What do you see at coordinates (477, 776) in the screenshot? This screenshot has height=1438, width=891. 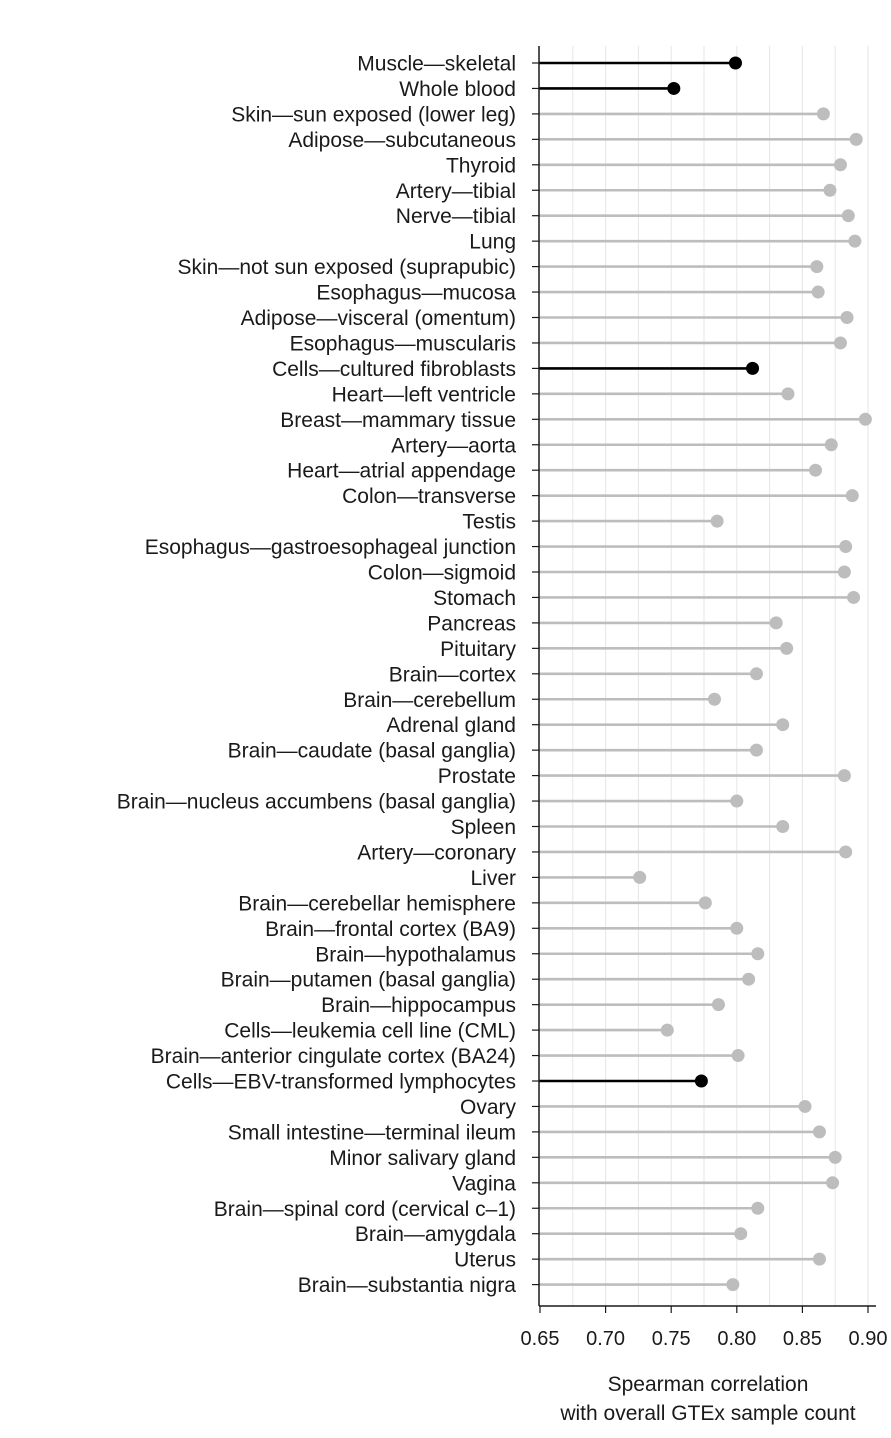 I see `category-label: Prostate` at bounding box center [477, 776].